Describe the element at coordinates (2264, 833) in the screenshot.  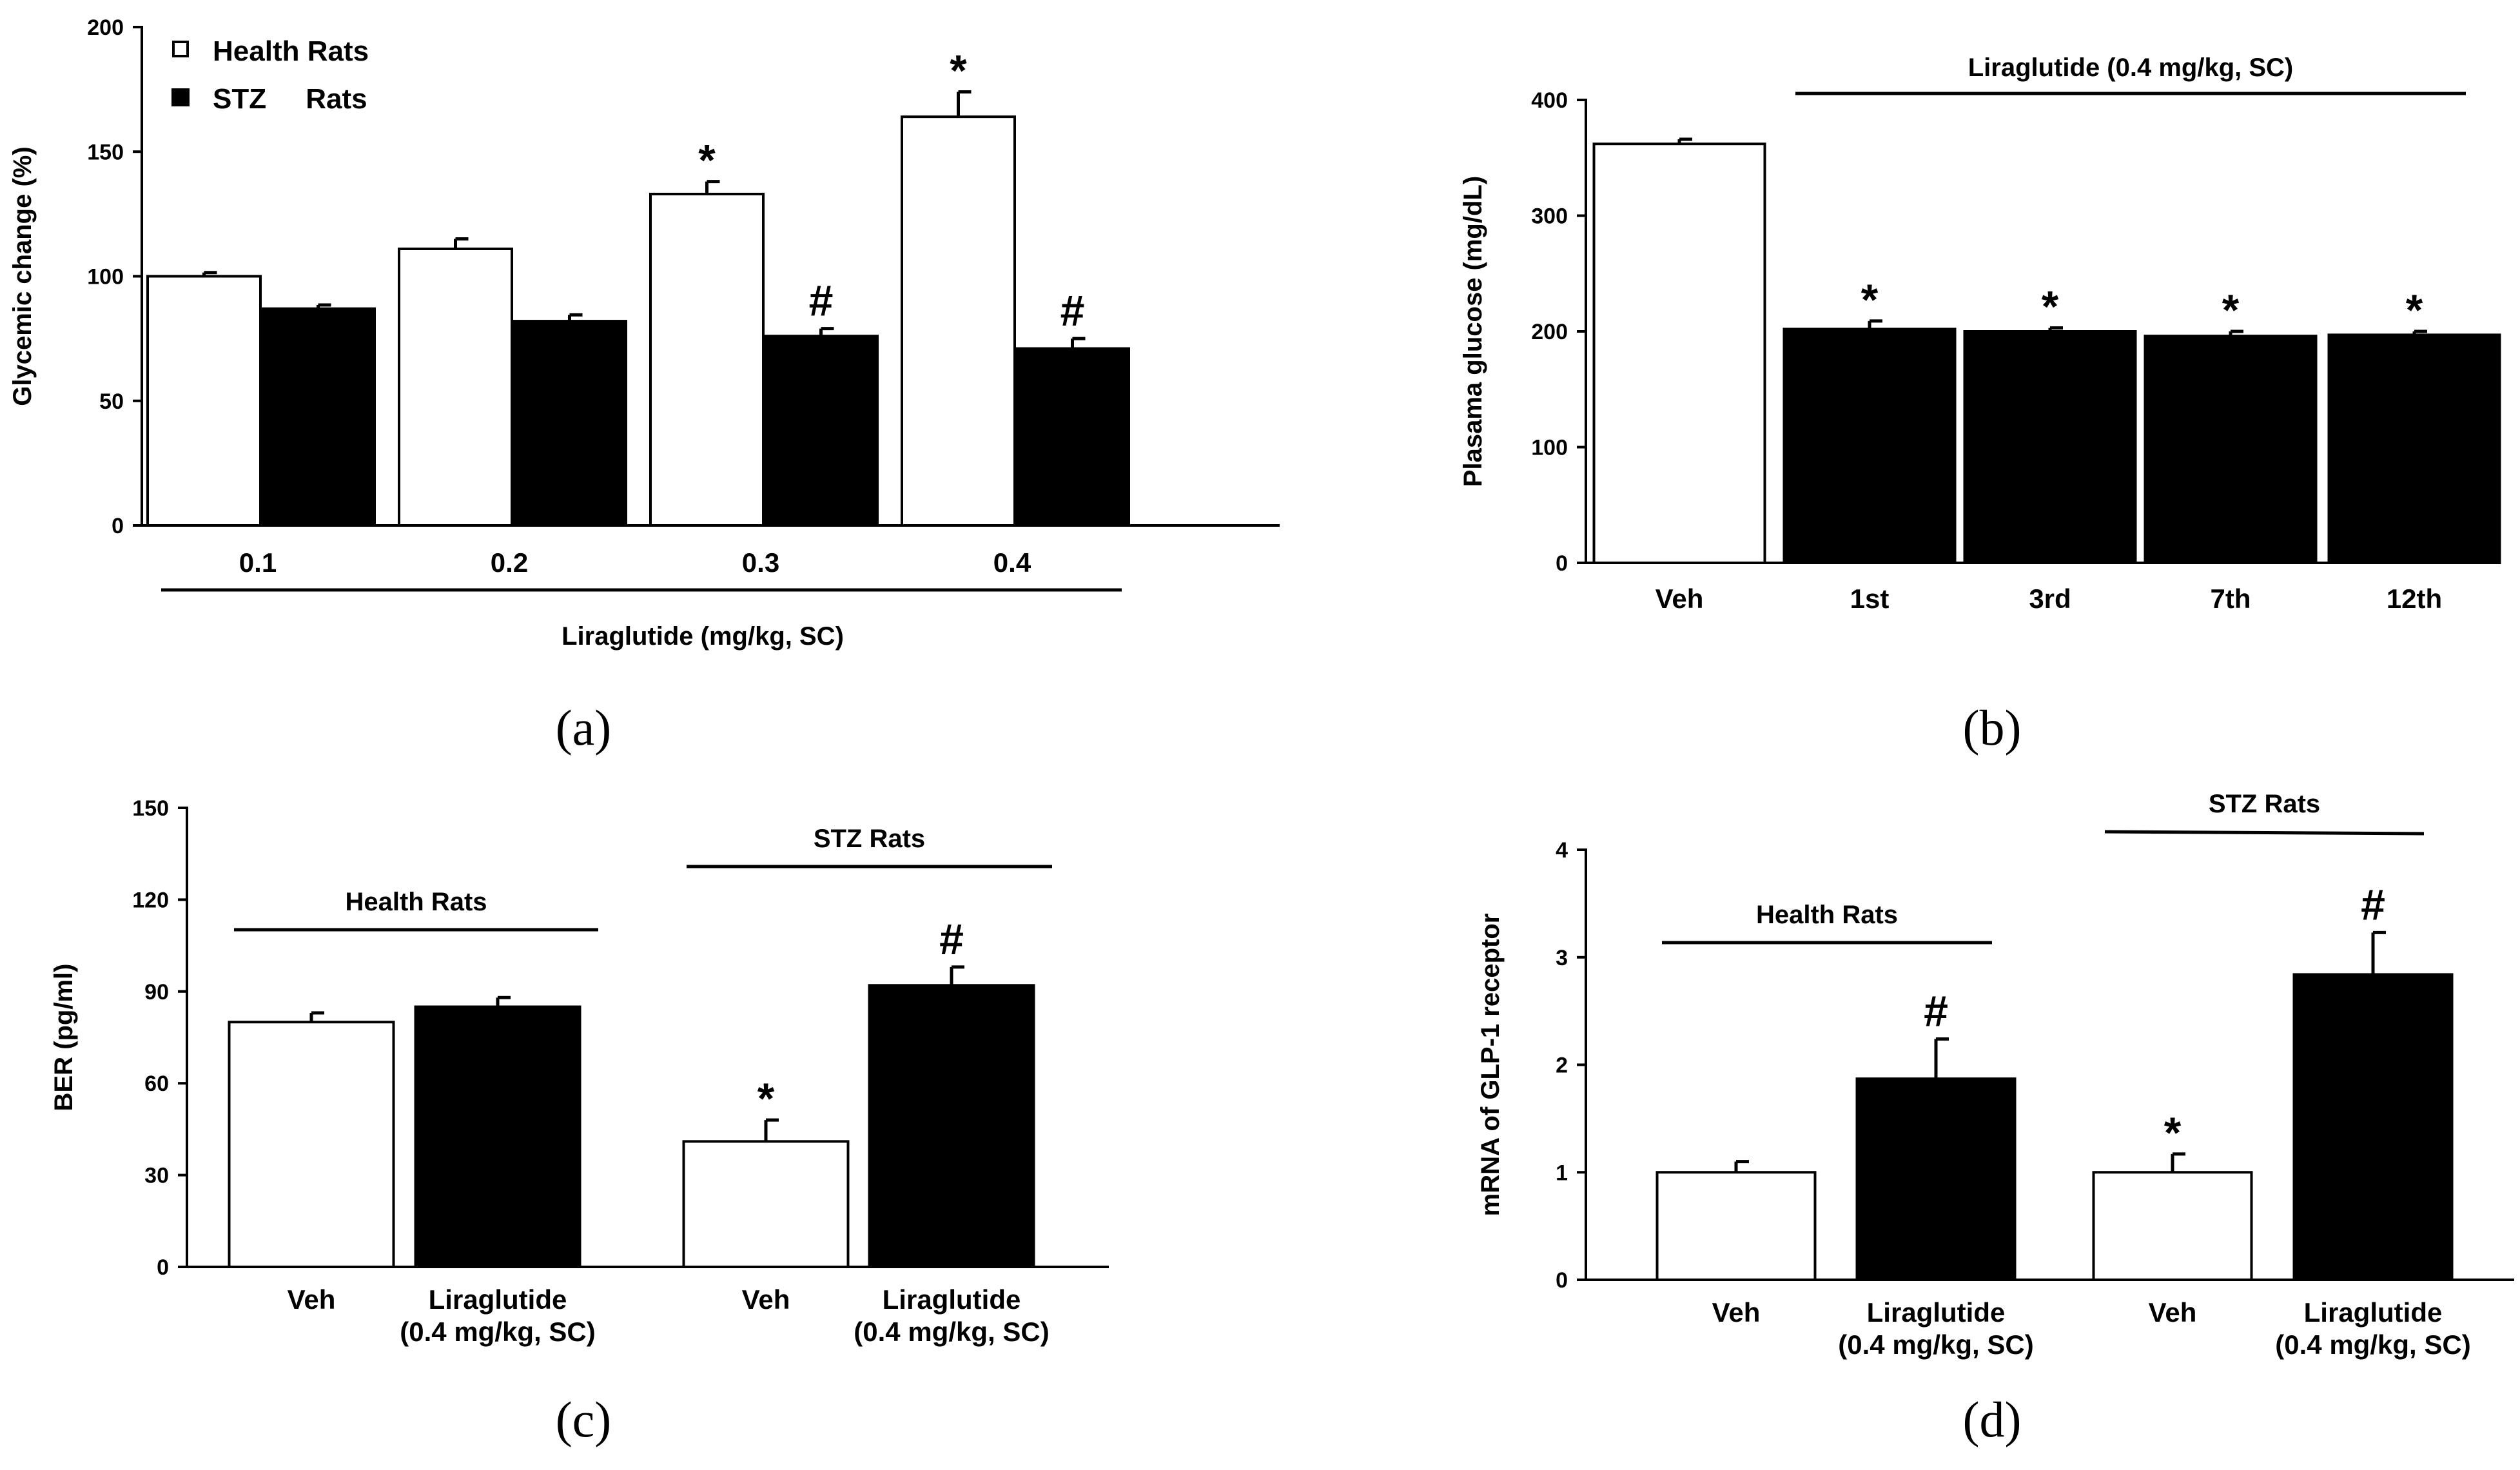
I see `group-line` at that location.